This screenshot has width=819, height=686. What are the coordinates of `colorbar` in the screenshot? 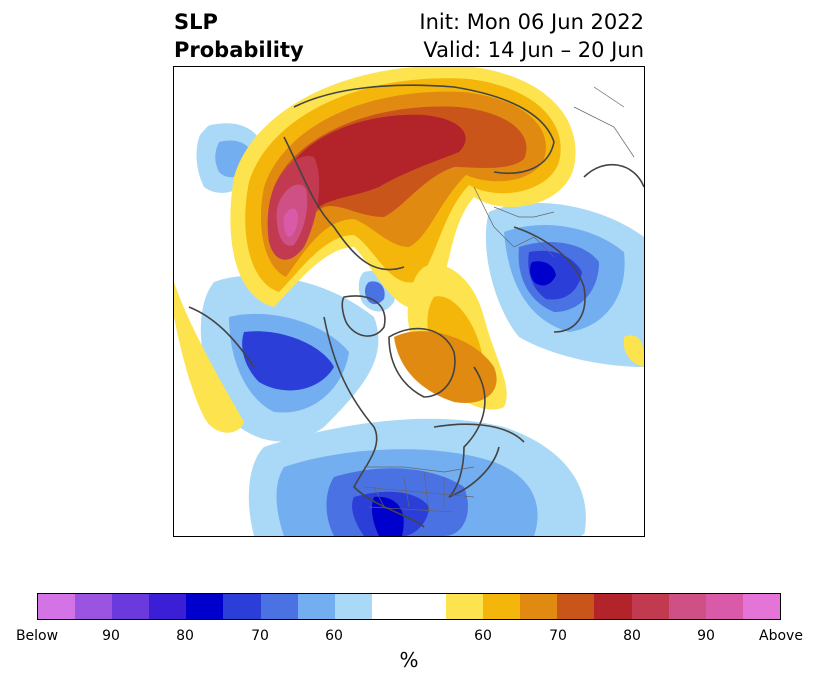 It's located at (409, 606).